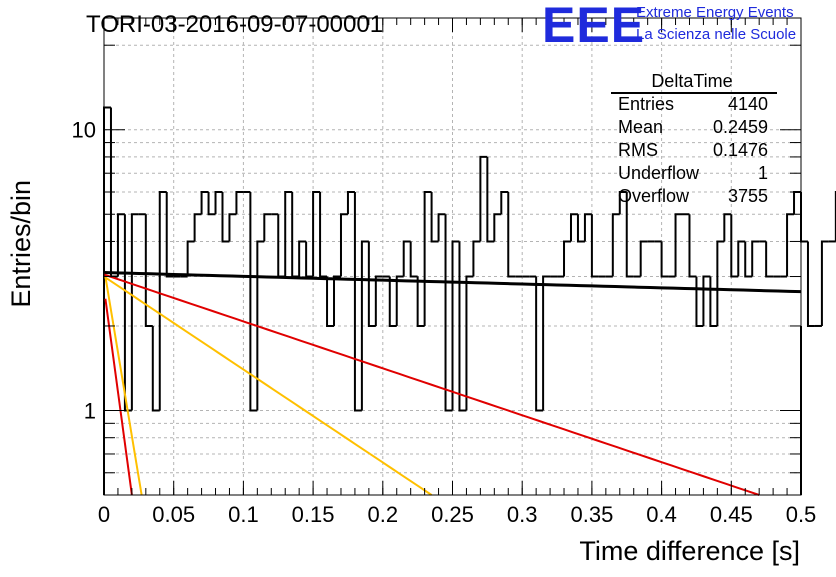 The height and width of the screenshot is (577, 836). I want to click on stats-box-name: DeltaTime, so click(691, 81).